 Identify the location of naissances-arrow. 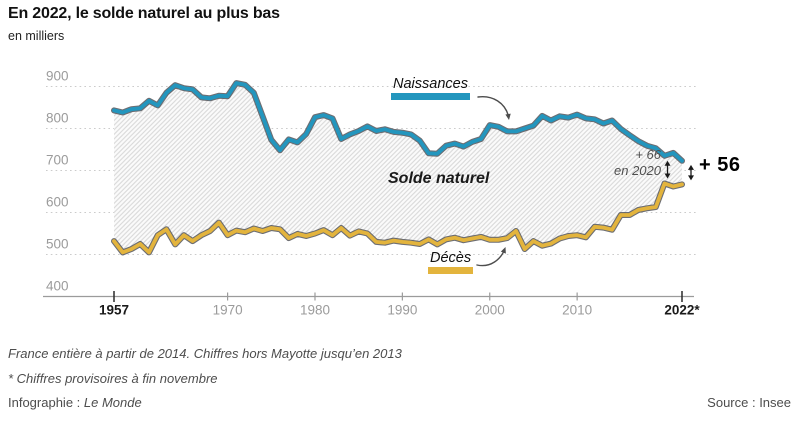
(493, 106).